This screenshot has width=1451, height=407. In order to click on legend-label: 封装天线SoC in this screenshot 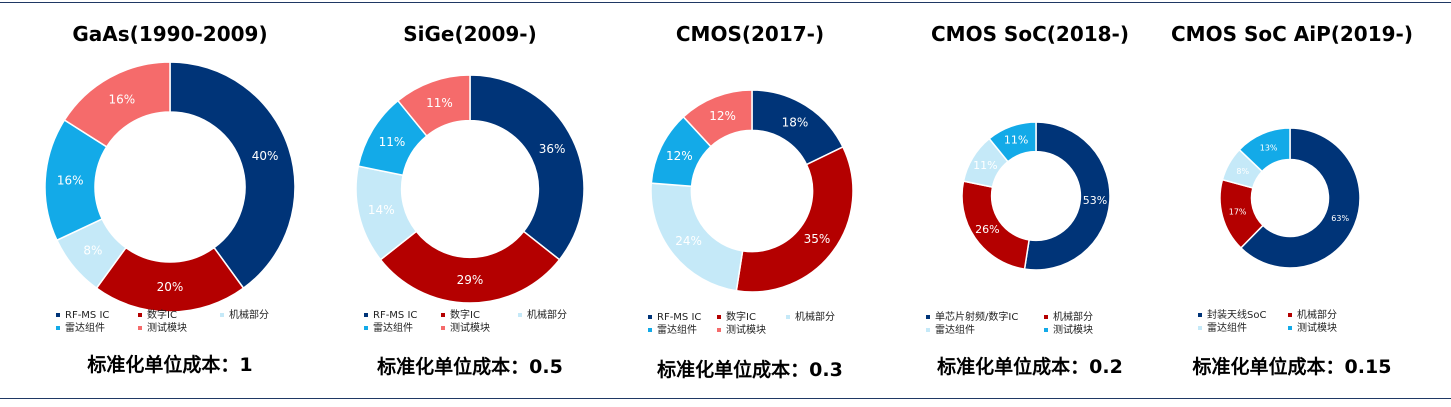, I will do `click(1237, 315)`.